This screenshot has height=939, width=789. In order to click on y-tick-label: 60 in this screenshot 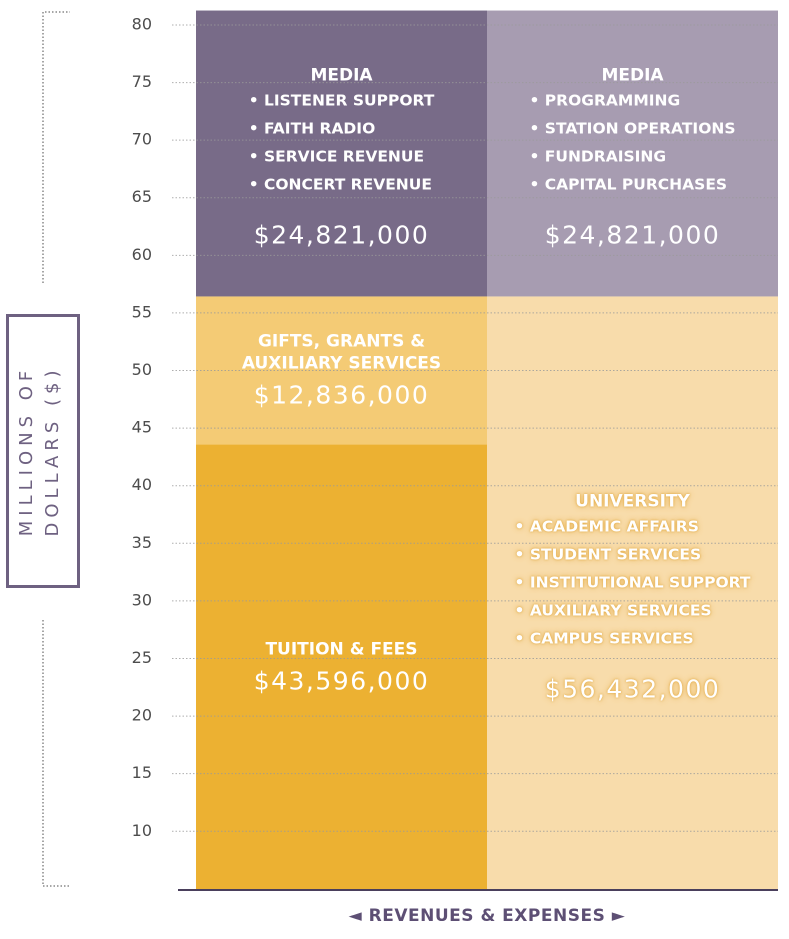, I will do `click(142, 254)`.